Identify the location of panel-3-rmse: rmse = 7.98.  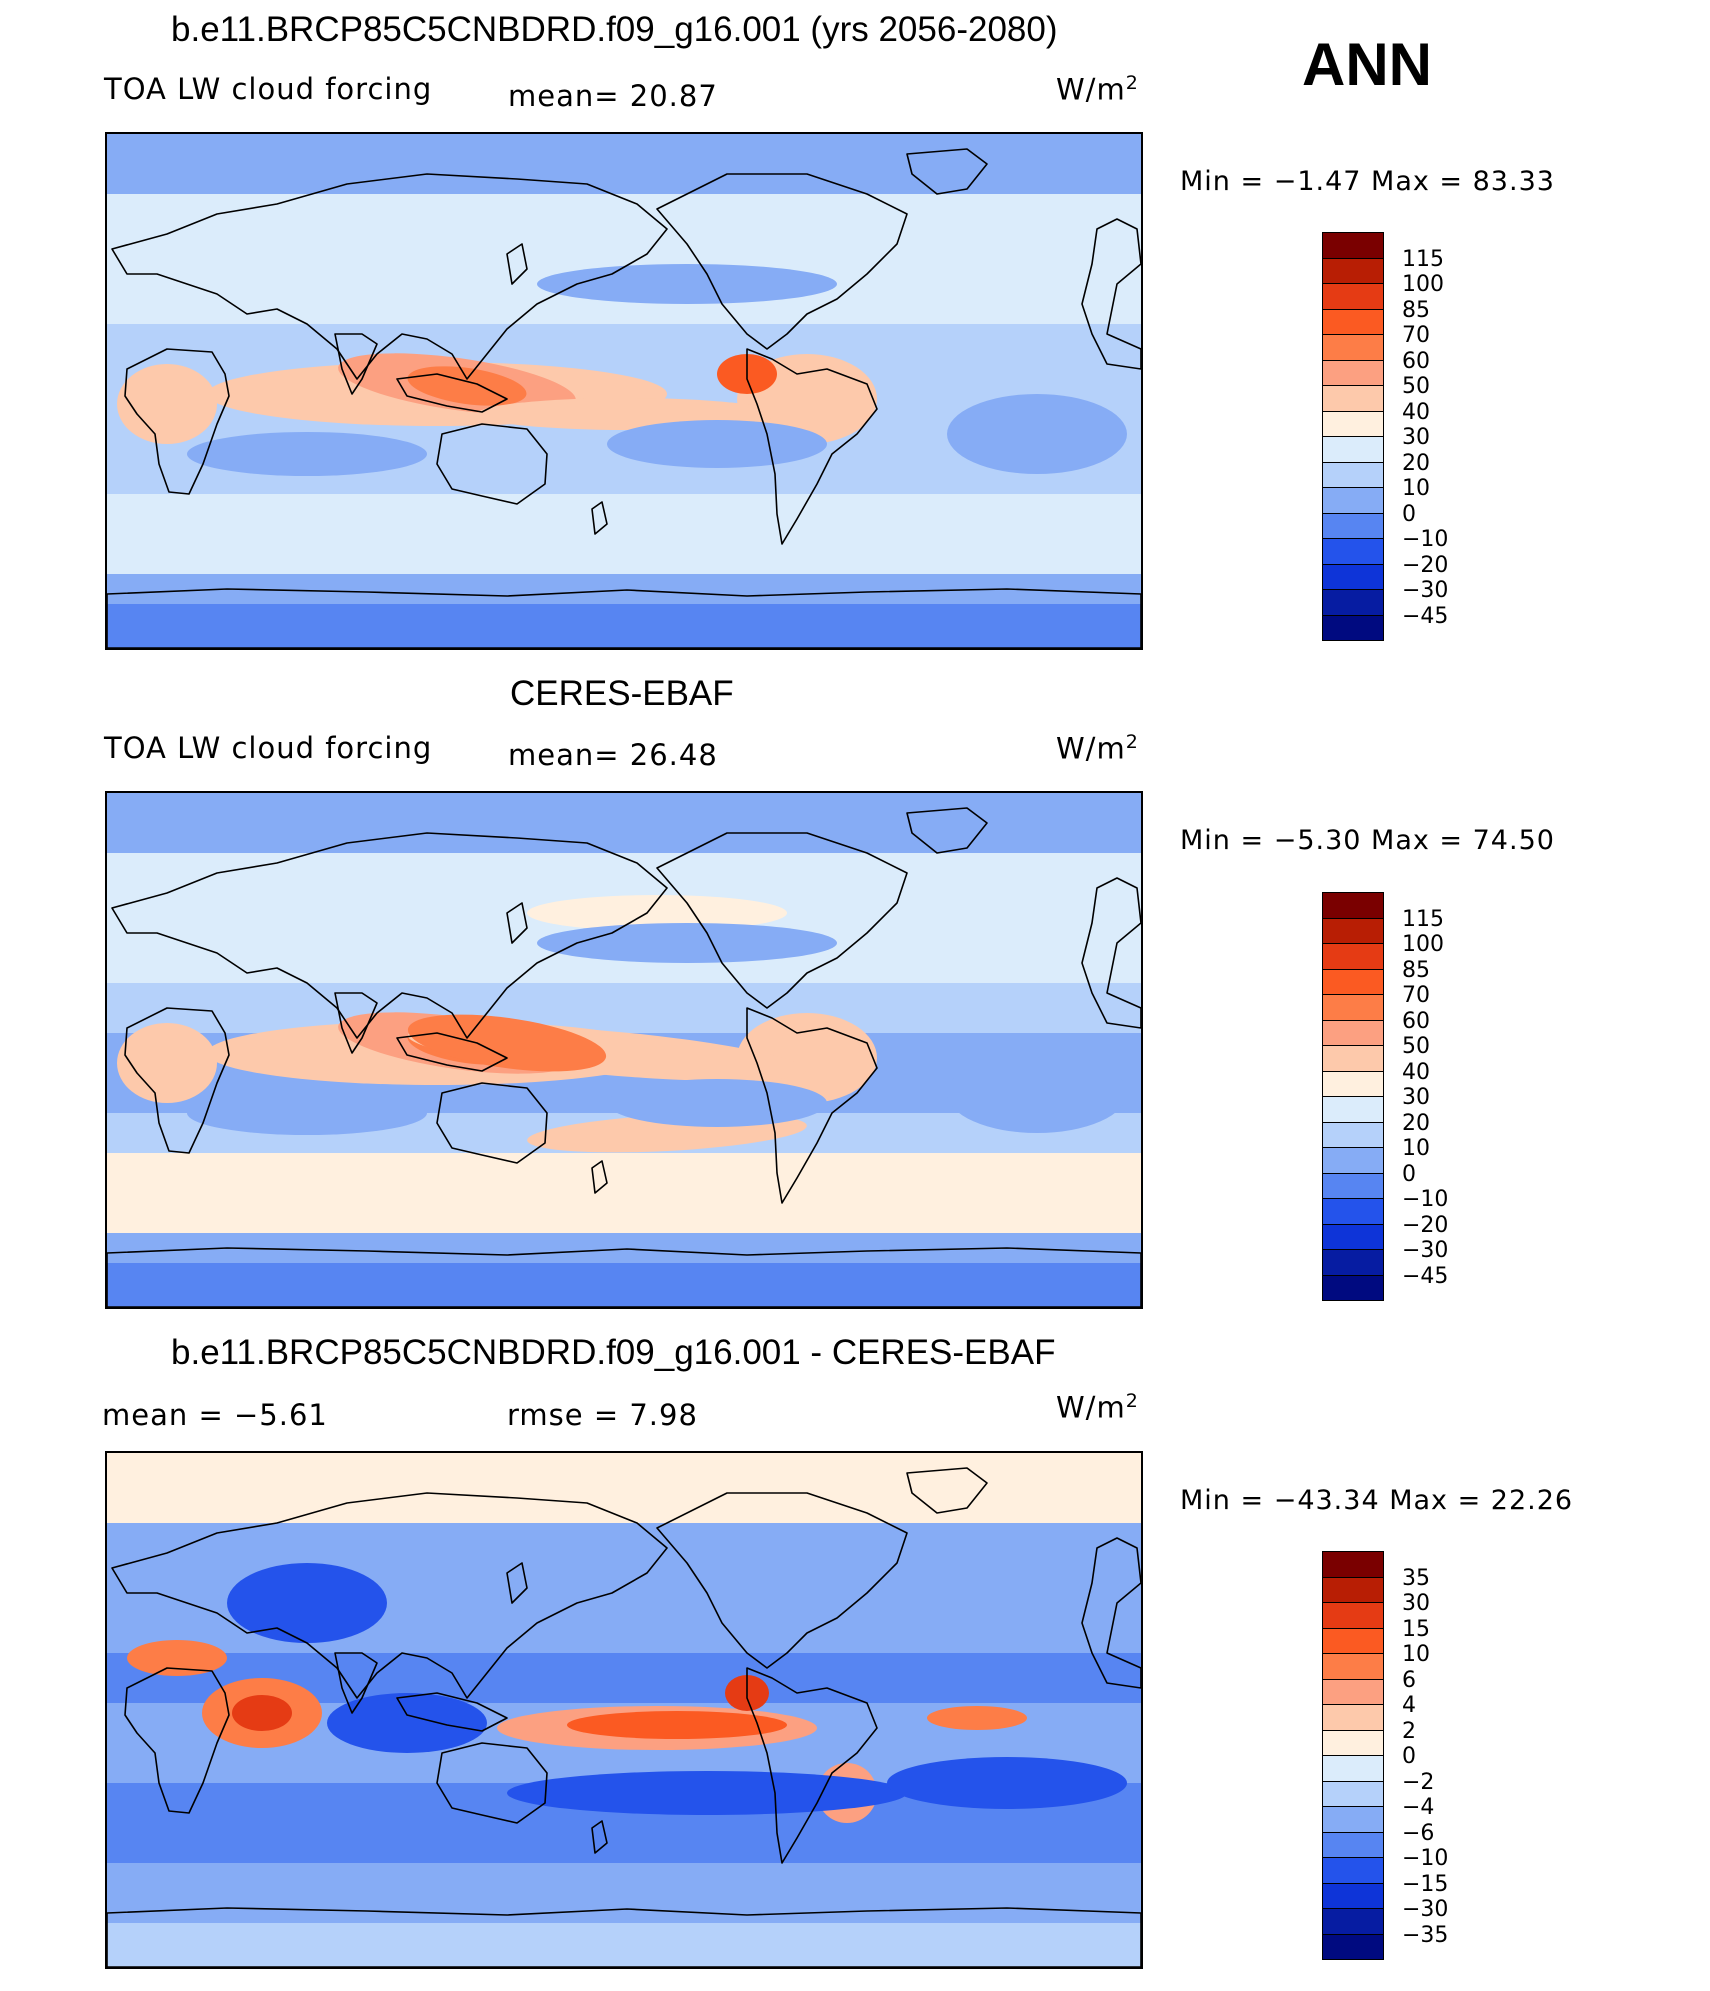
(602, 1415).